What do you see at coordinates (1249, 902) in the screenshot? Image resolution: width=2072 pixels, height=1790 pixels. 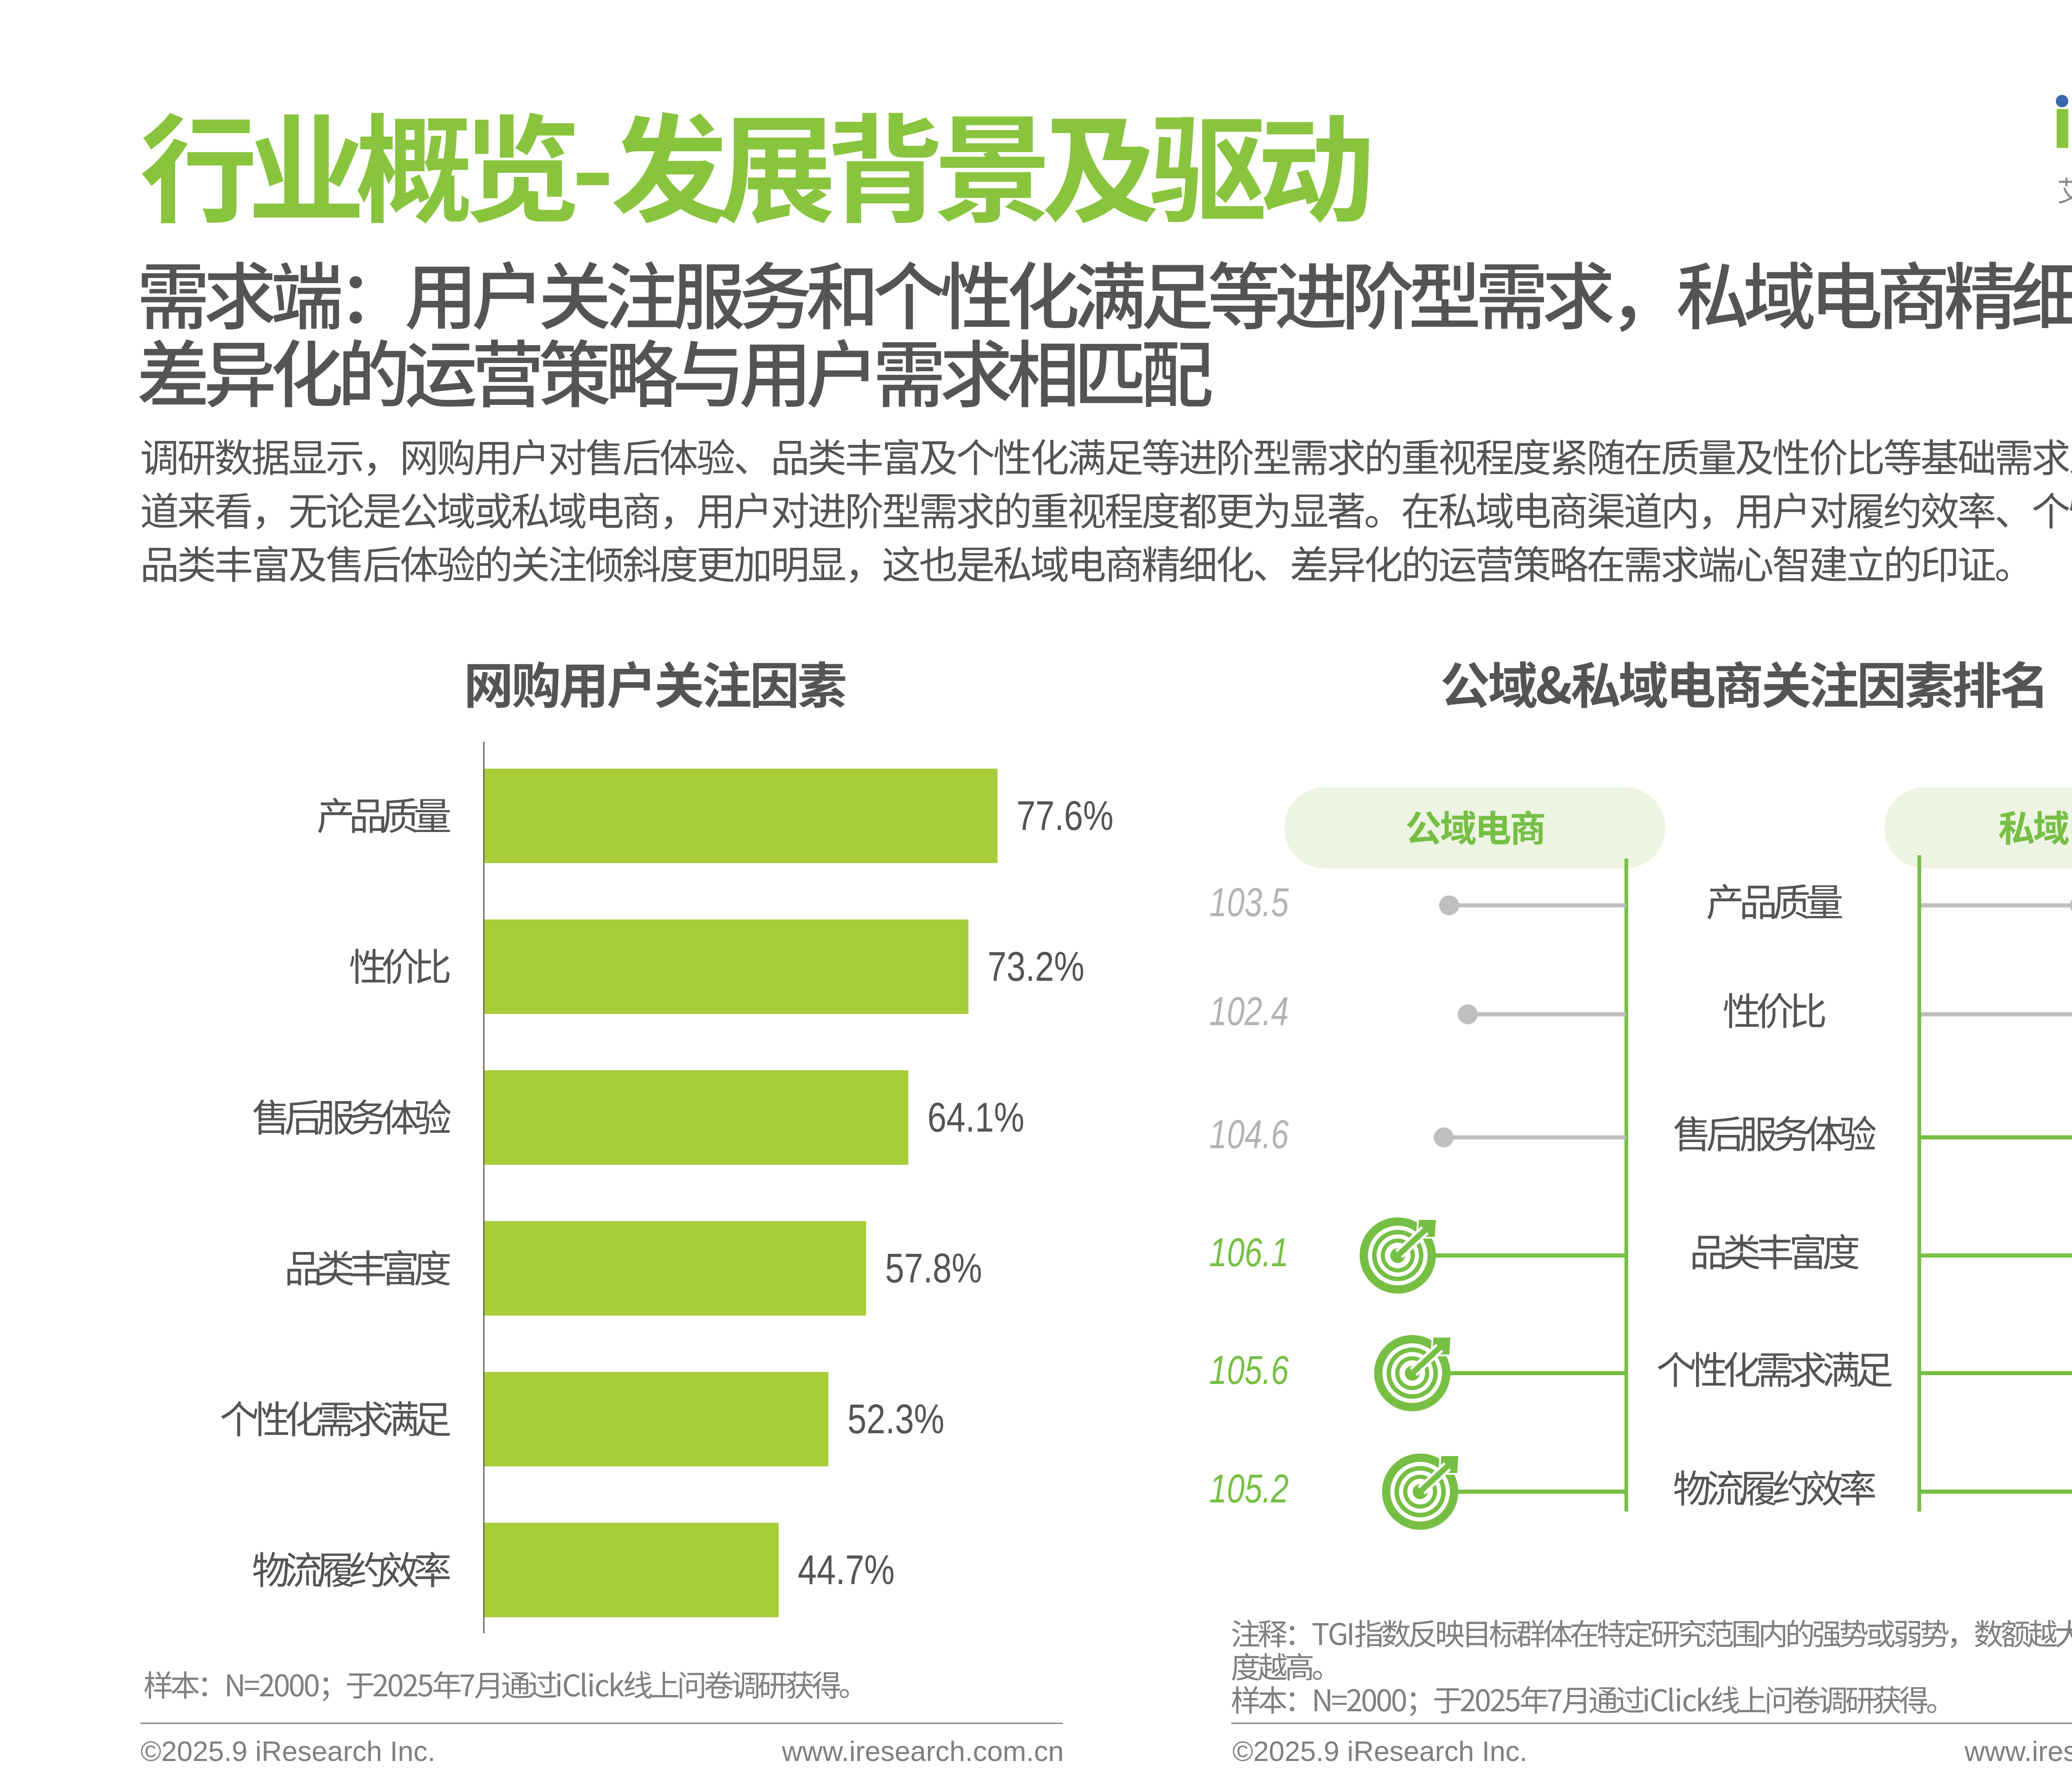 I see `svg-text: 103.5` at bounding box center [1249, 902].